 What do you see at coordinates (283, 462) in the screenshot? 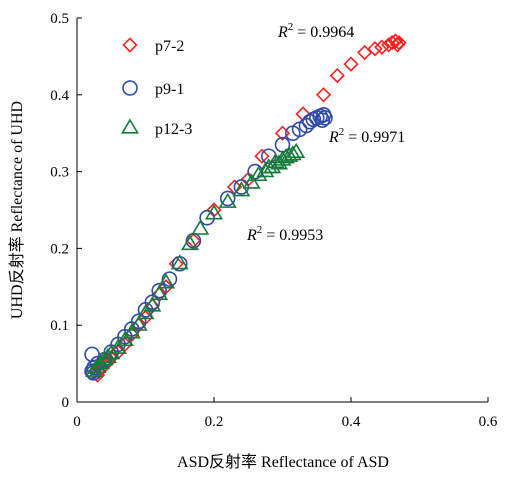
I see `x-axis-title: ASD反射率 Reflectance of ASD` at bounding box center [283, 462].